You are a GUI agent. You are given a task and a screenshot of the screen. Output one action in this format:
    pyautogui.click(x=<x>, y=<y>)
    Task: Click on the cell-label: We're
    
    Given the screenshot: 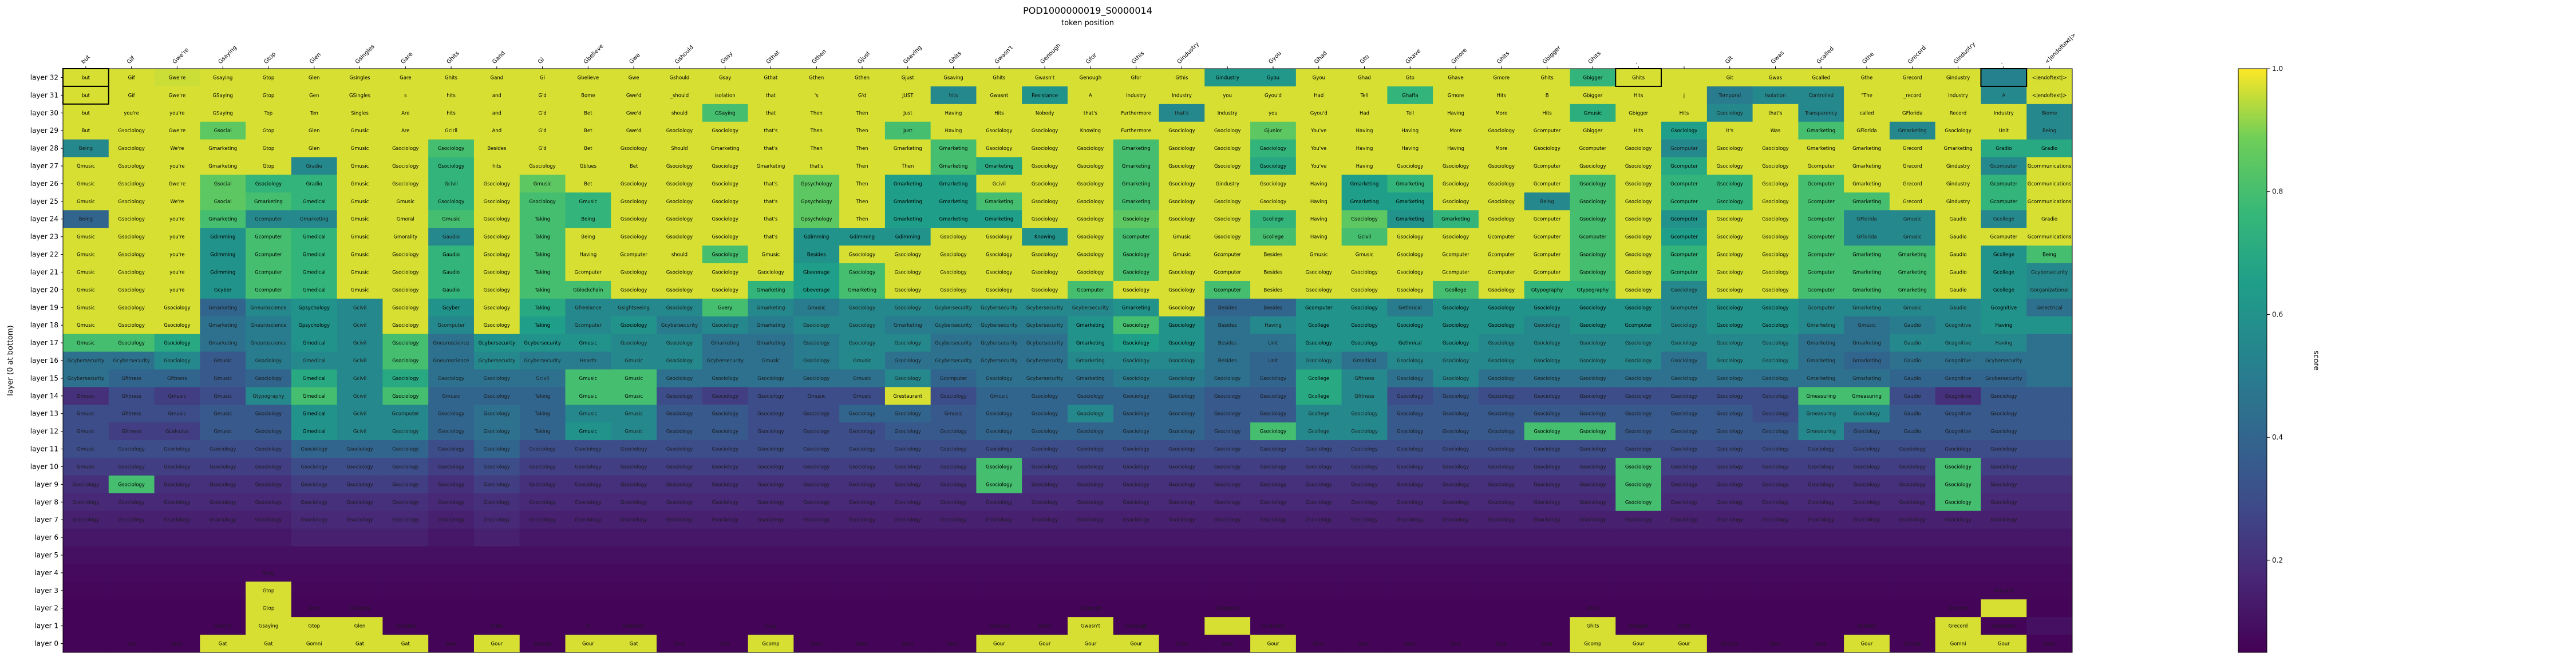 What is the action you would take?
    pyautogui.click(x=177, y=202)
    